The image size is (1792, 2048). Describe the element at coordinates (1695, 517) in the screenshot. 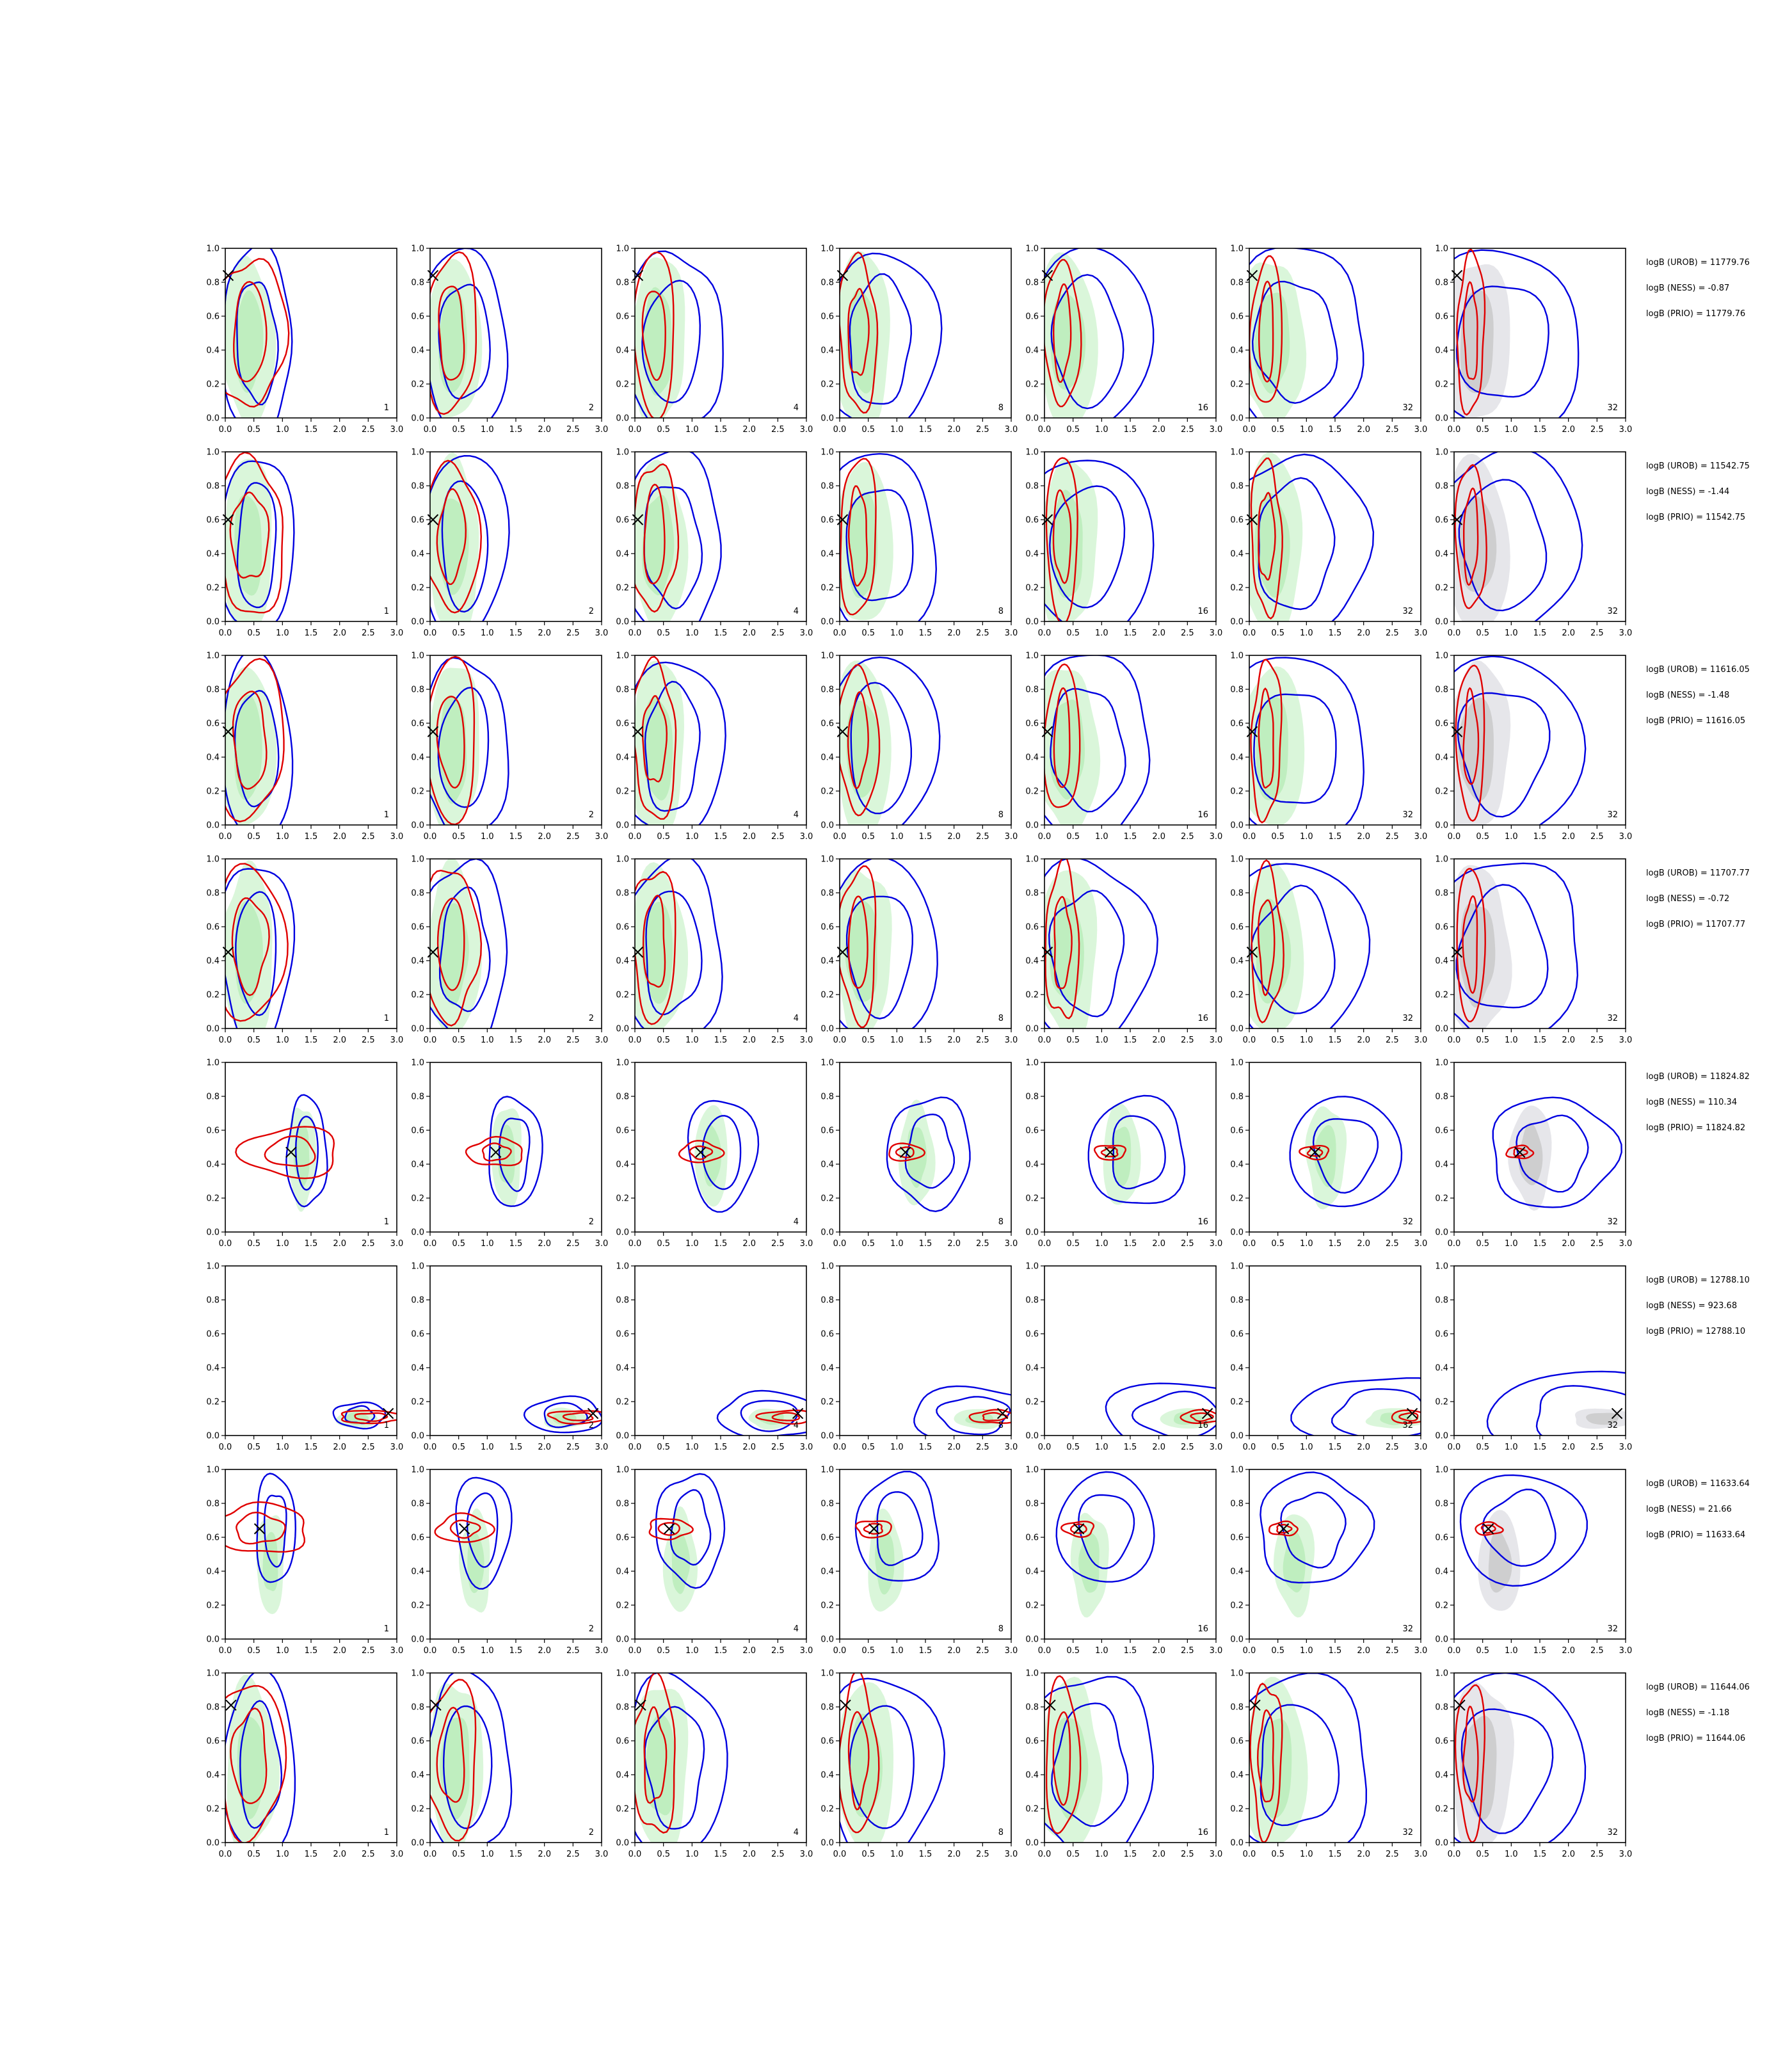

I see `row-stat-line: logB (PRIO) = 11542.75` at that location.